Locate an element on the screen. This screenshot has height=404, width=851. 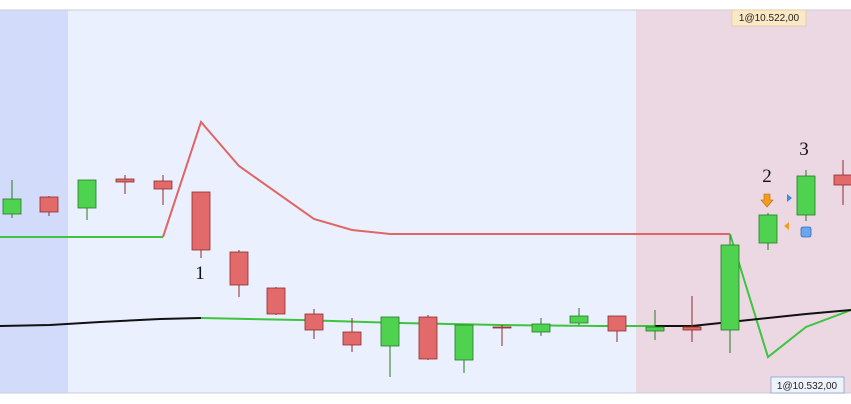
annotation: 1 is located at coordinates (200, 273).